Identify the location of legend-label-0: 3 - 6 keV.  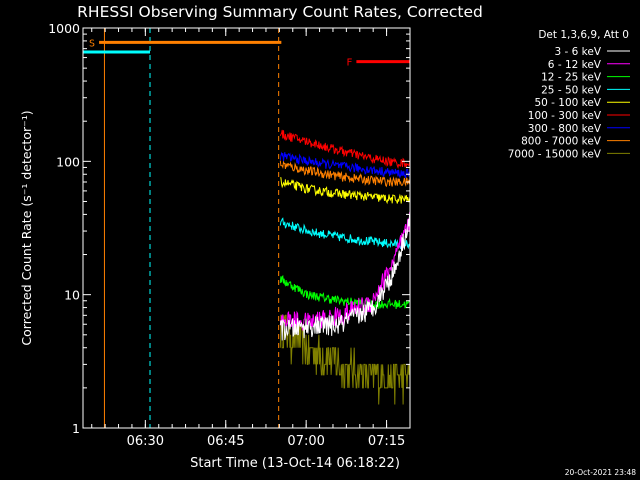
(577, 52).